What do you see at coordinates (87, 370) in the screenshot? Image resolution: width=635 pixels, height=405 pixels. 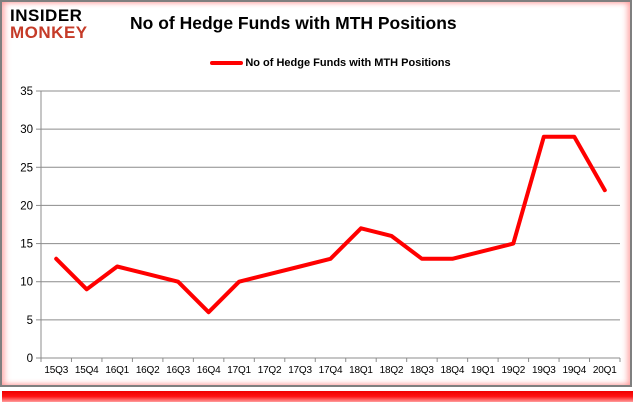 I see `xtick-label-15Q4: 15Q4` at bounding box center [87, 370].